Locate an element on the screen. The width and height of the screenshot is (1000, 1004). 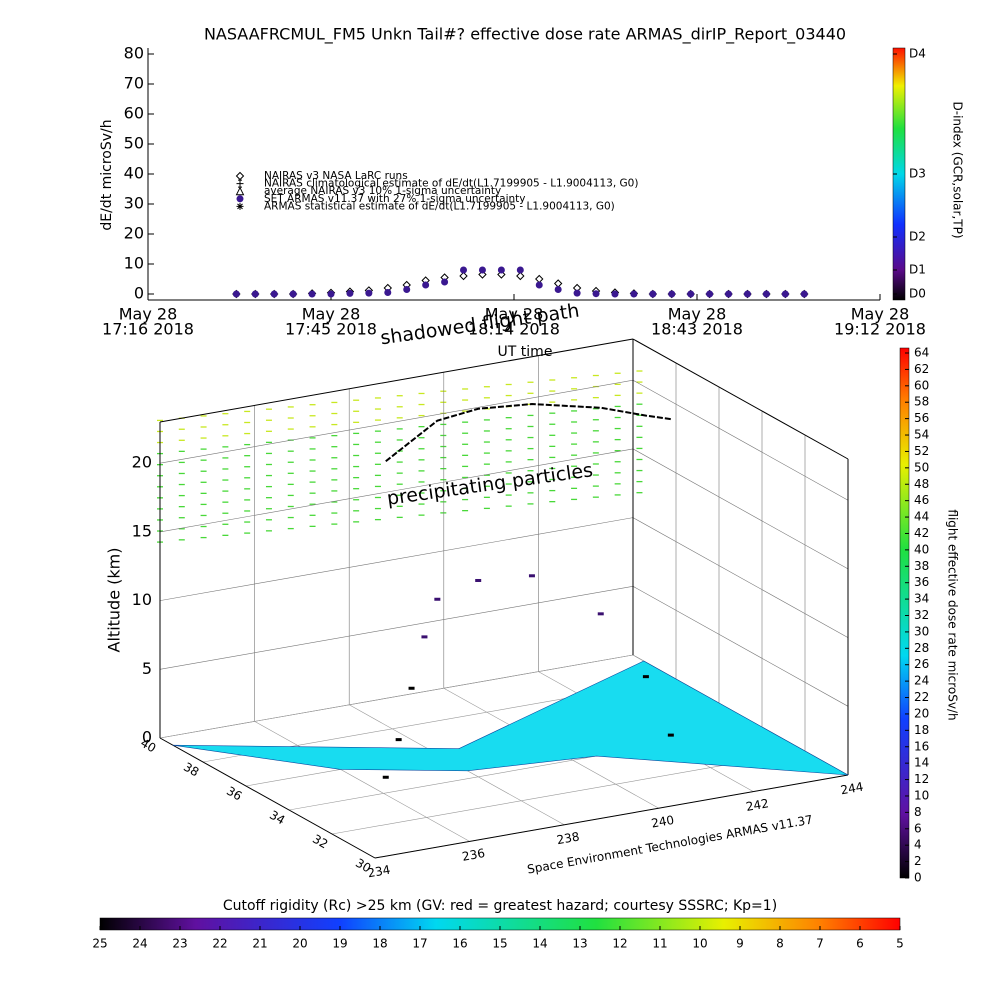
marker-plus is located at coordinates (240, 183).